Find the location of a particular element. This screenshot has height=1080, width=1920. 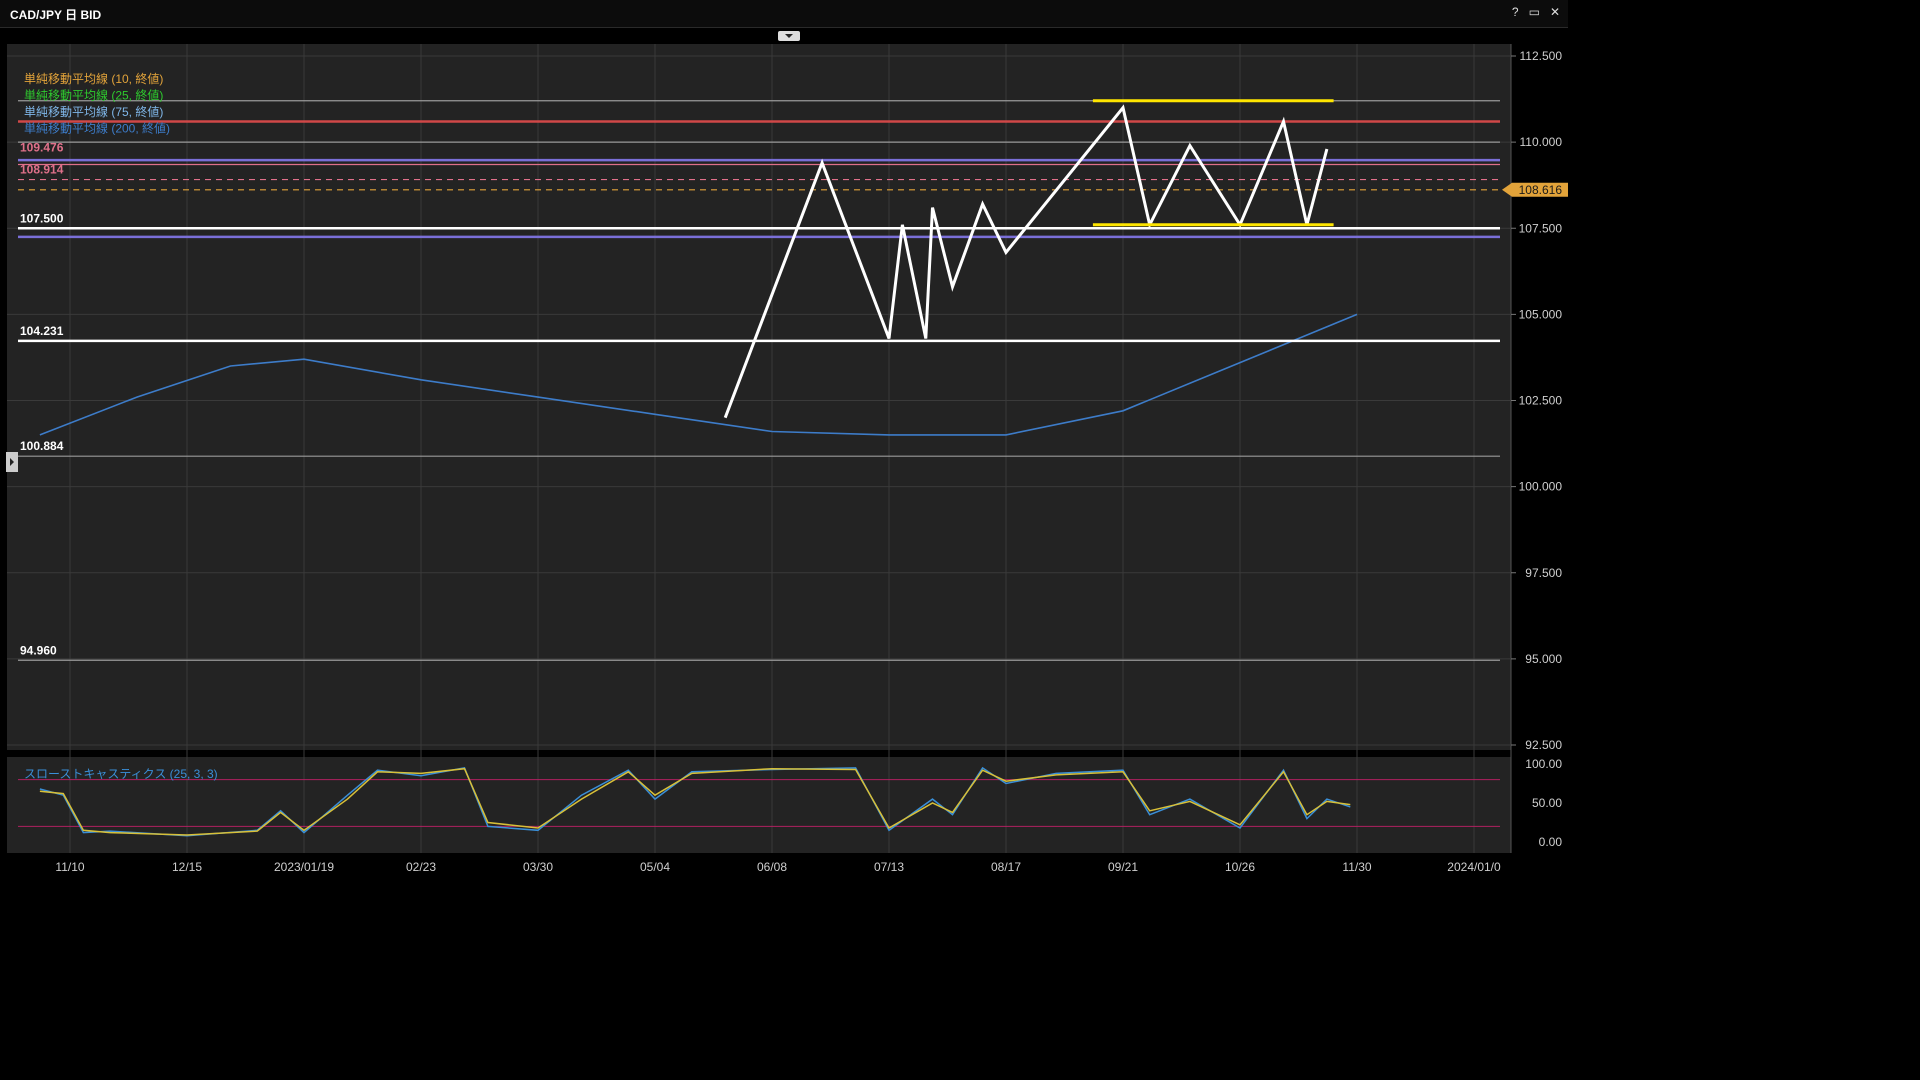

price-tick-label: 105.000 is located at coordinates (1541, 314).